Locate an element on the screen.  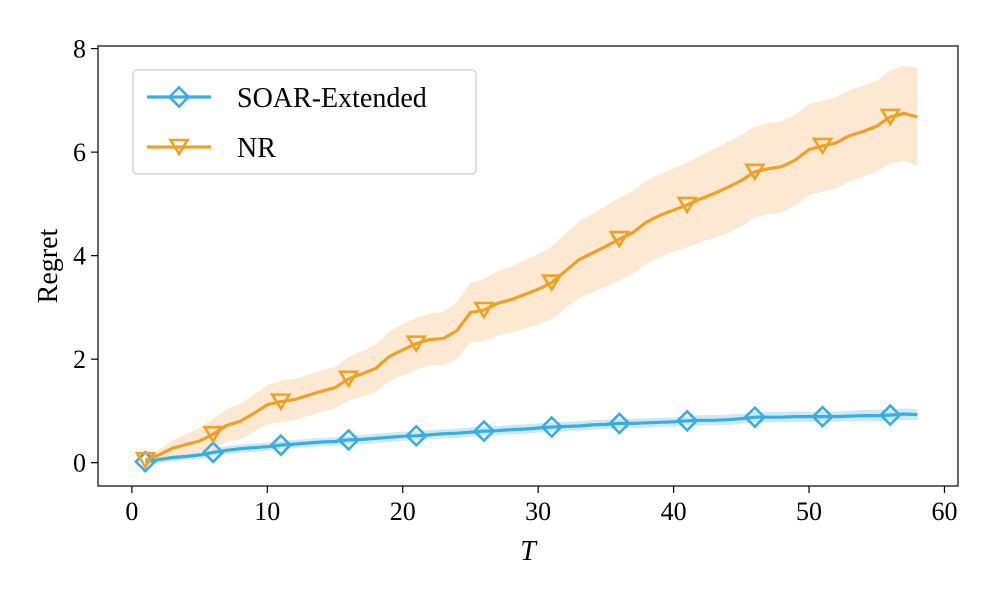
legend-box is located at coordinates (304, 122).